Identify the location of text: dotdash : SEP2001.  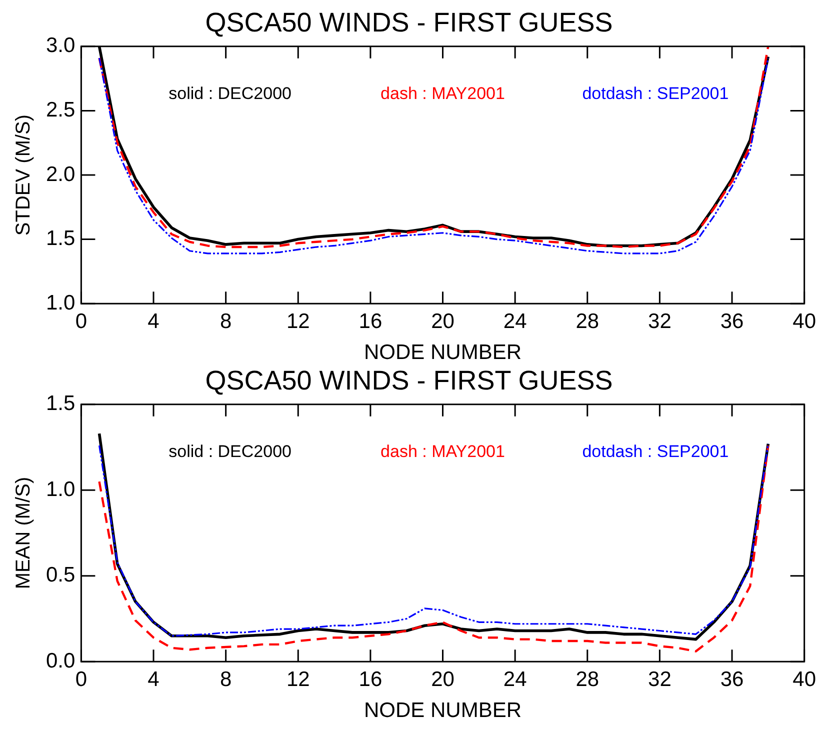
(655, 452).